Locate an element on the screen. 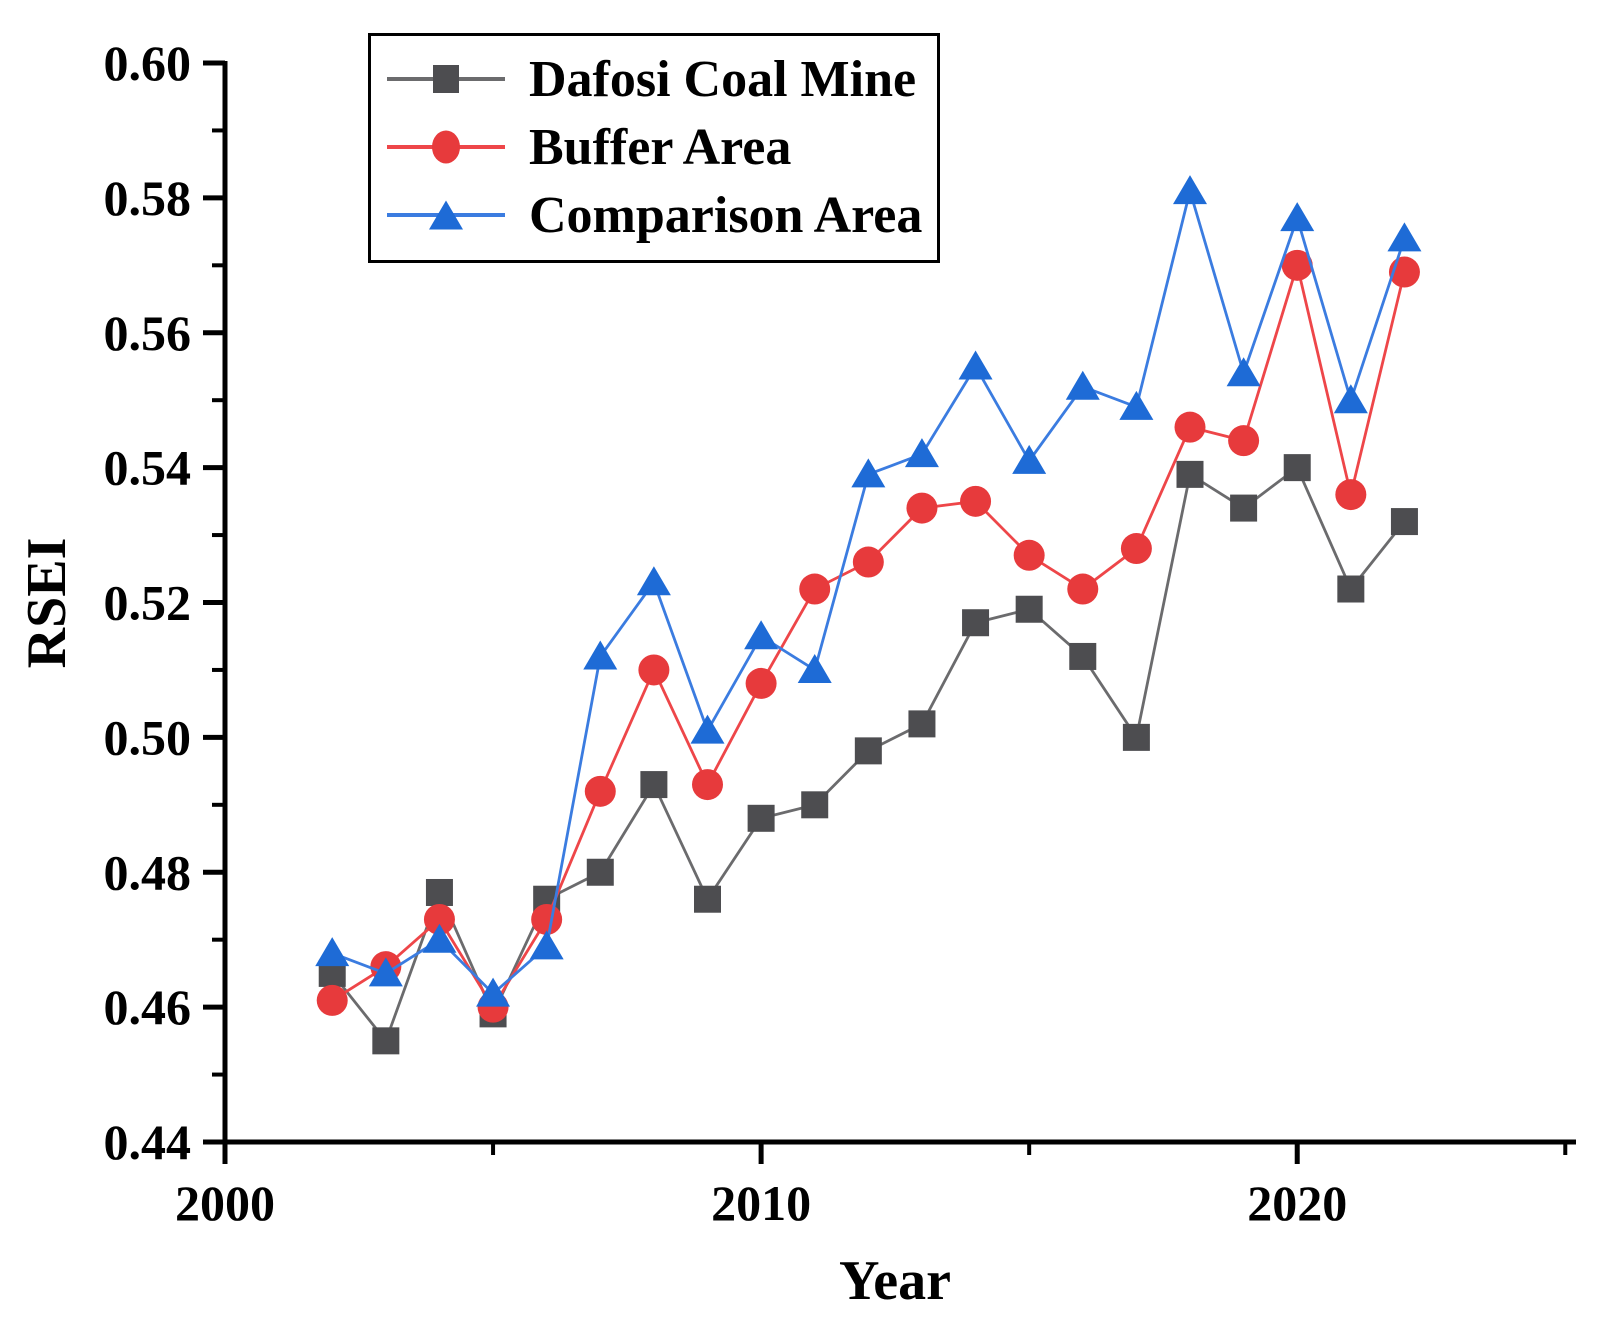 This screenshot has width=1600, height=1328. square-marker-icon is located at coordinates (446, 79).